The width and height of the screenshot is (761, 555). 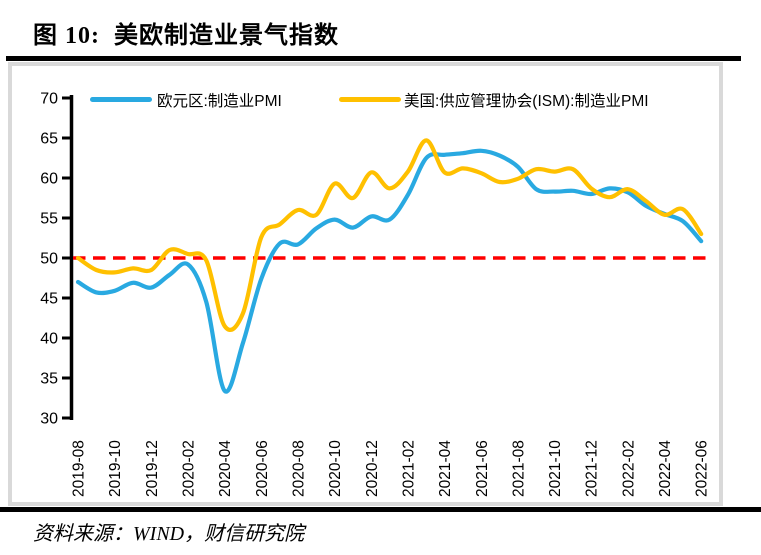 What do you see at coordinates (186, 36) in the screenshot?
I see `figure-title: 图 10: 美欧制造业景气指数` at bounding box center [186, 36].